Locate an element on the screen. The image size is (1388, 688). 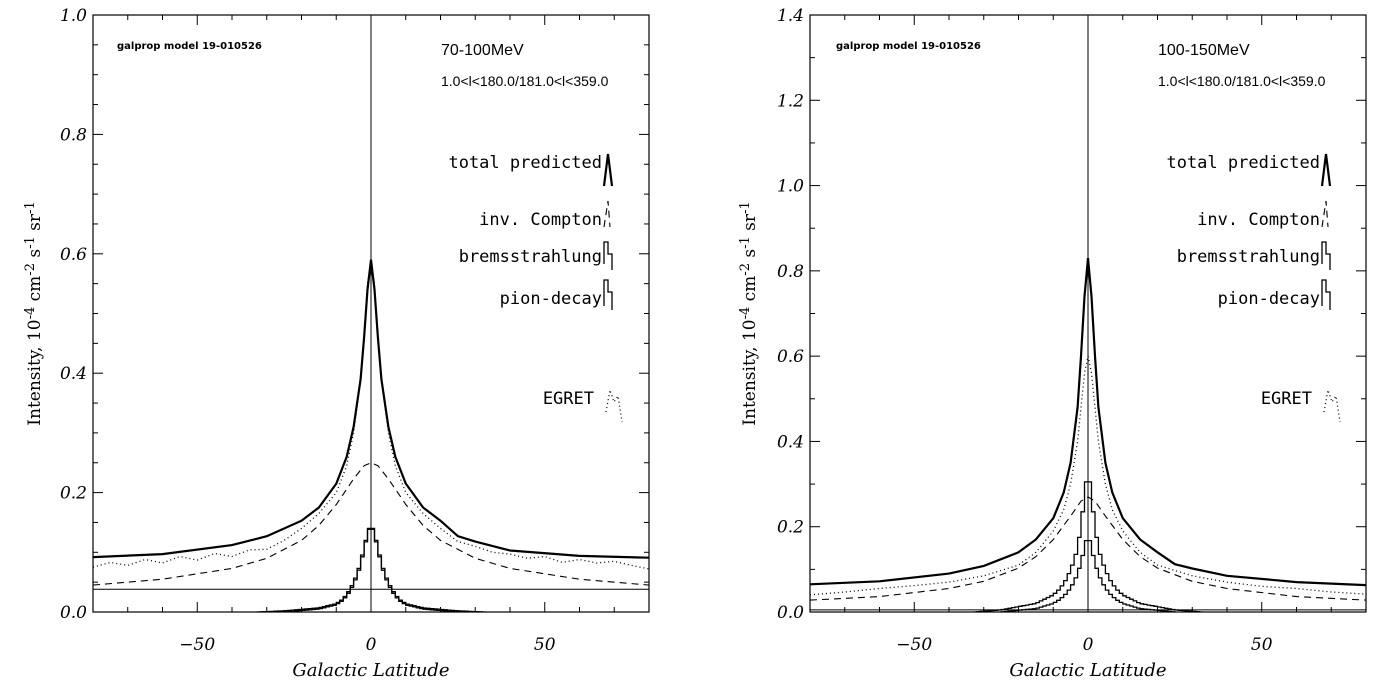
y-tick-label: 1.4 is located at coordinates (790, 16).